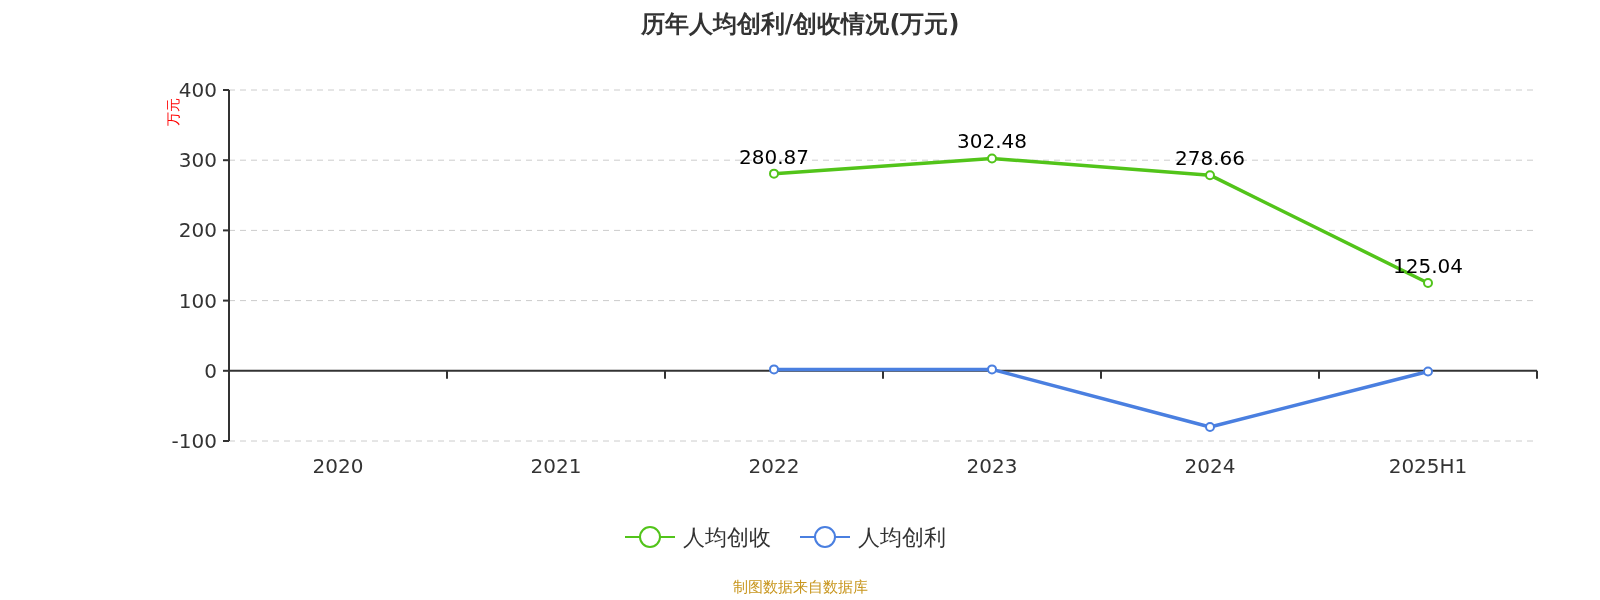 Image resolution: width=1600 pixels, height=600 pixels. Describe the element at coordinates (774, 466) in the screenshot. I see `x-tick-label: 2022` at that location.